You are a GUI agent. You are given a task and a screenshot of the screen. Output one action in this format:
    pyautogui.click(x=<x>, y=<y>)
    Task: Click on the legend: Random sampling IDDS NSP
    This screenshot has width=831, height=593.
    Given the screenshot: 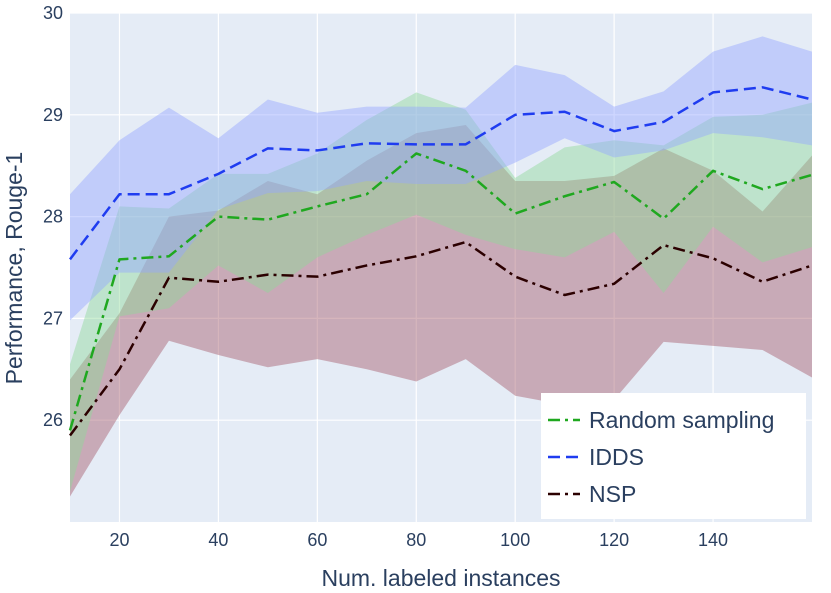 What is the action you would take?
    pyautogui.click(x=673, y=456)
    